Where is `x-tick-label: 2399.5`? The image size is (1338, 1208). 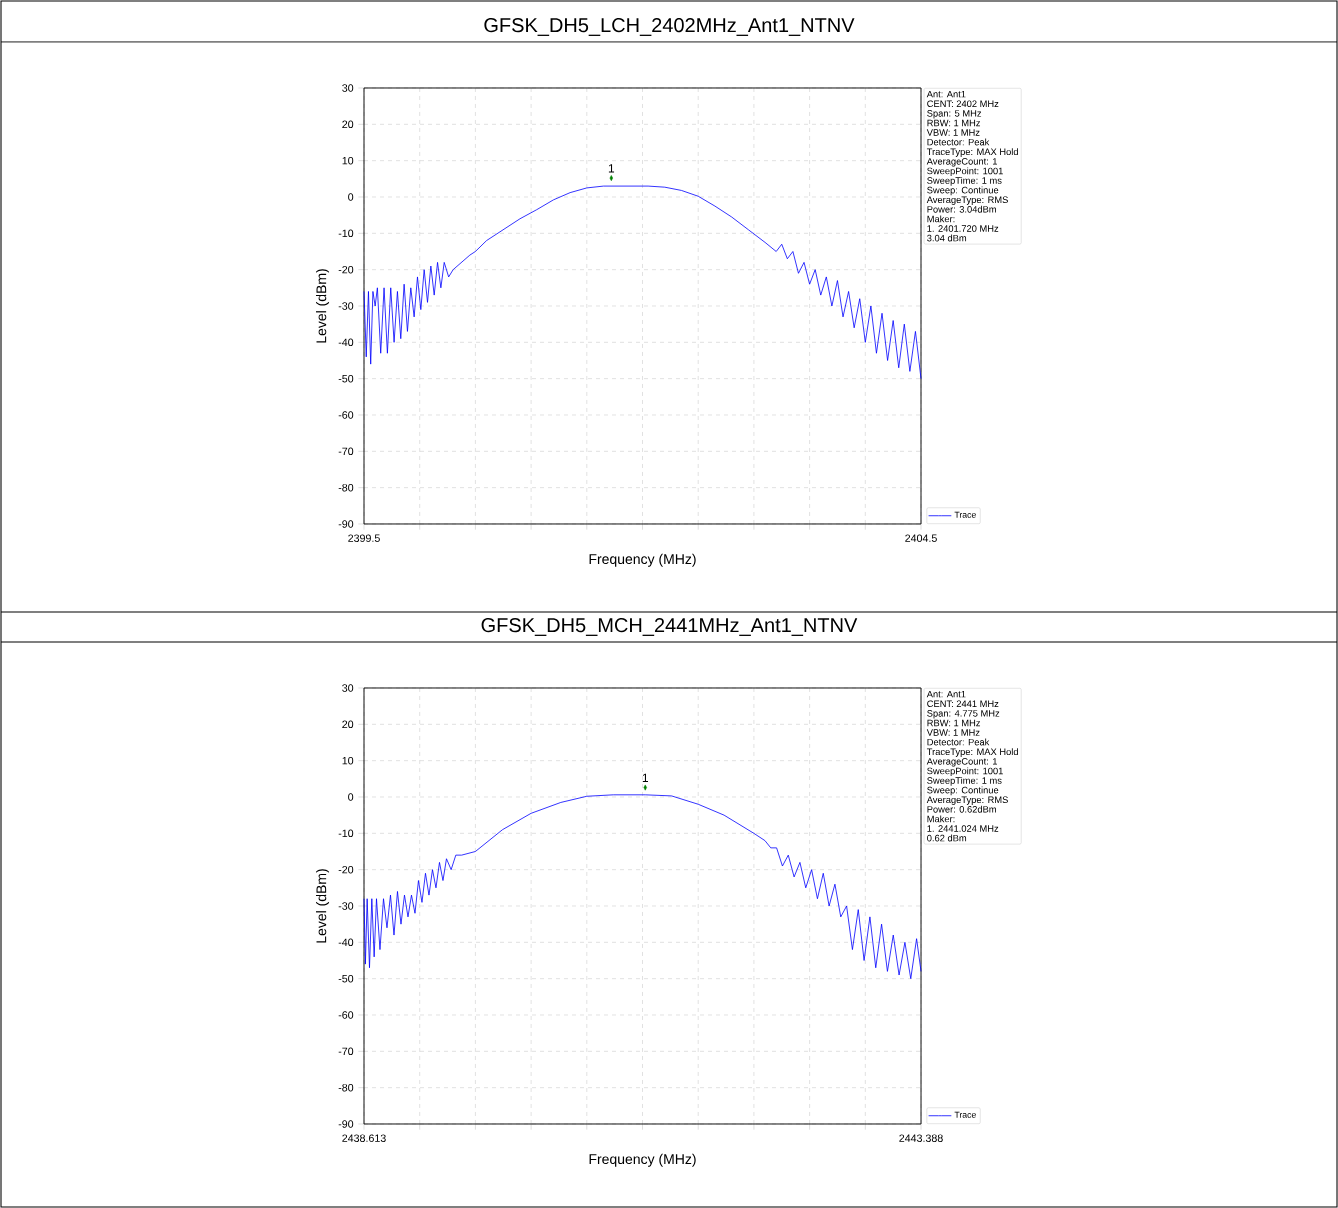 x-tick-label: 2399.5 is located at coordinates (364, 538).